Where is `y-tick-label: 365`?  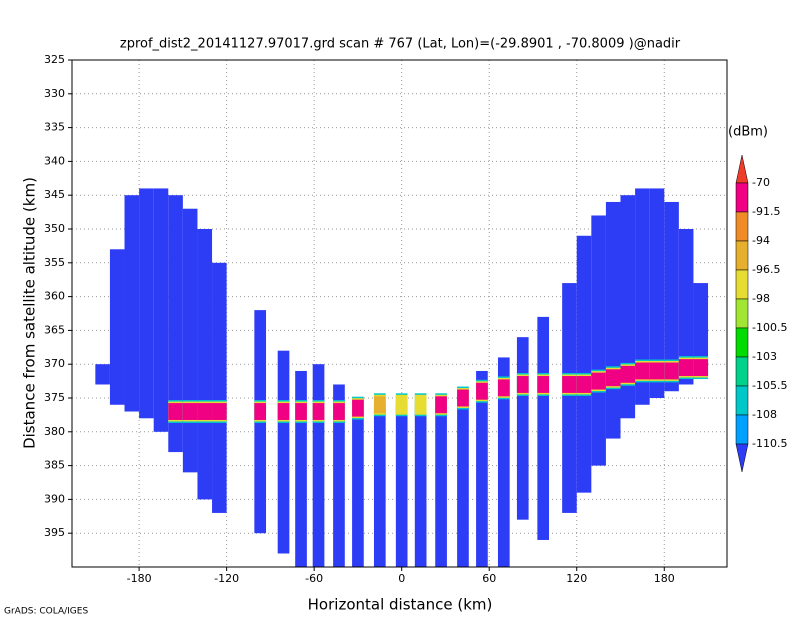 y-tick-label: 365 is located at coordinates (54, 329).